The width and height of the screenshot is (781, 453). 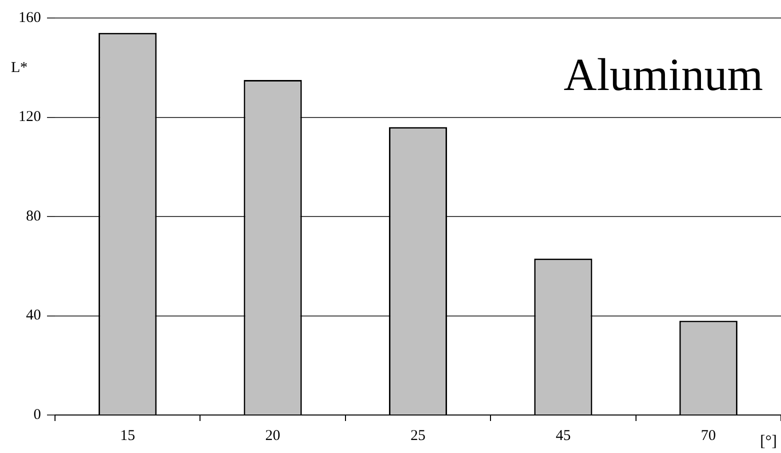 What do you see at coordinates (418, 436) in the screenshot?
I see `x-tick-label: 25` at bounding box center [418, 436].